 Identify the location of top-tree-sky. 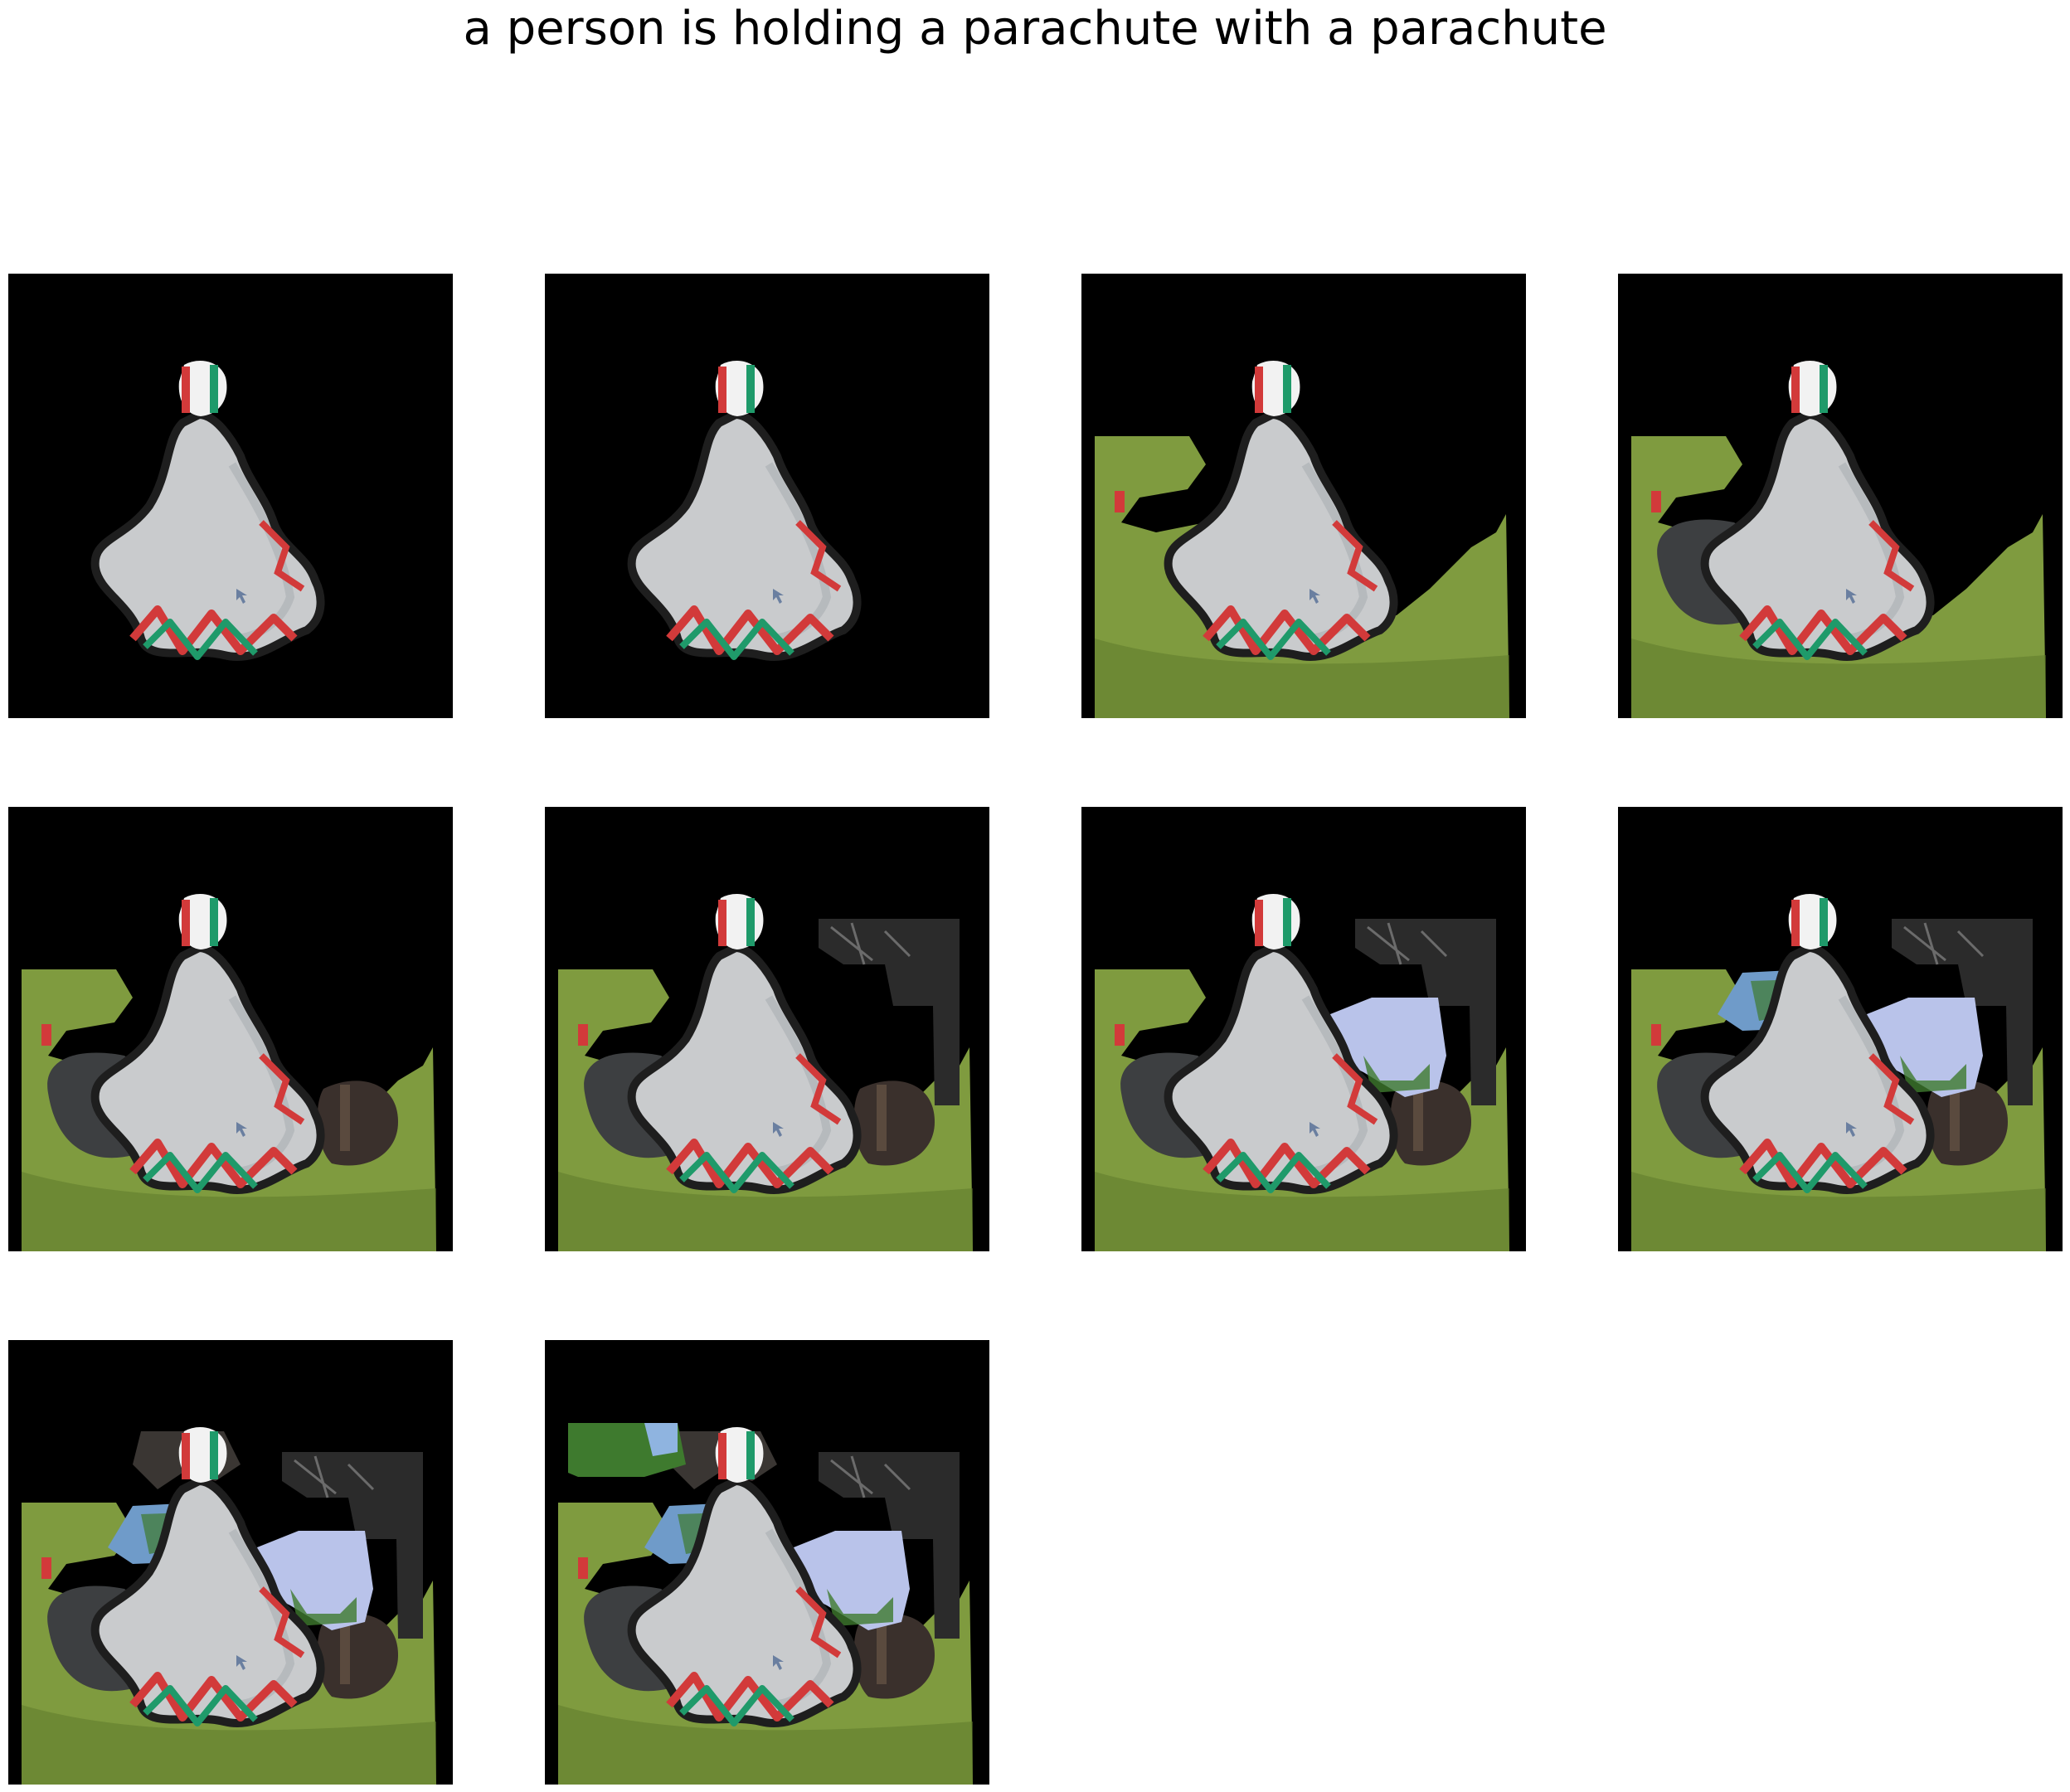
(661, 1440).